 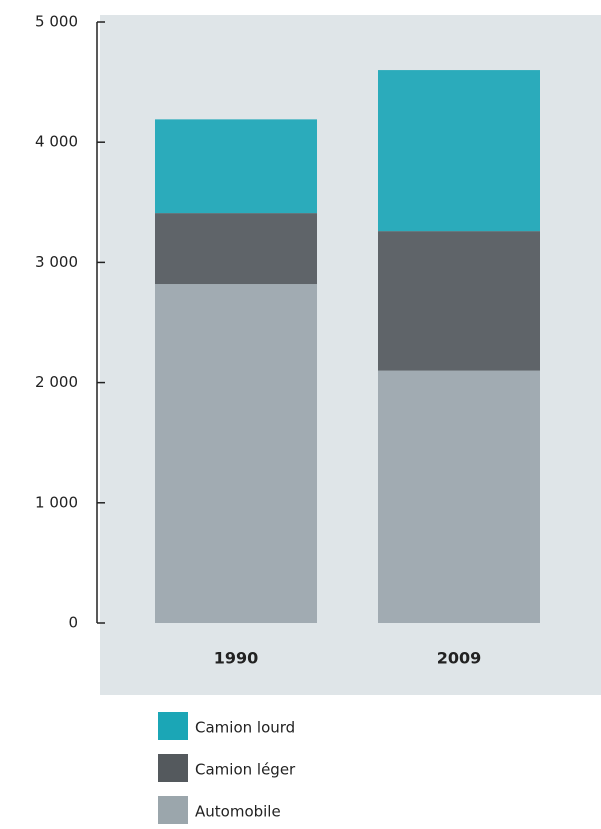 What do you see at coordinates (245, 770) in the screenshot?
I see `legend-label: Camion léger` at bounding box center [245, 770].